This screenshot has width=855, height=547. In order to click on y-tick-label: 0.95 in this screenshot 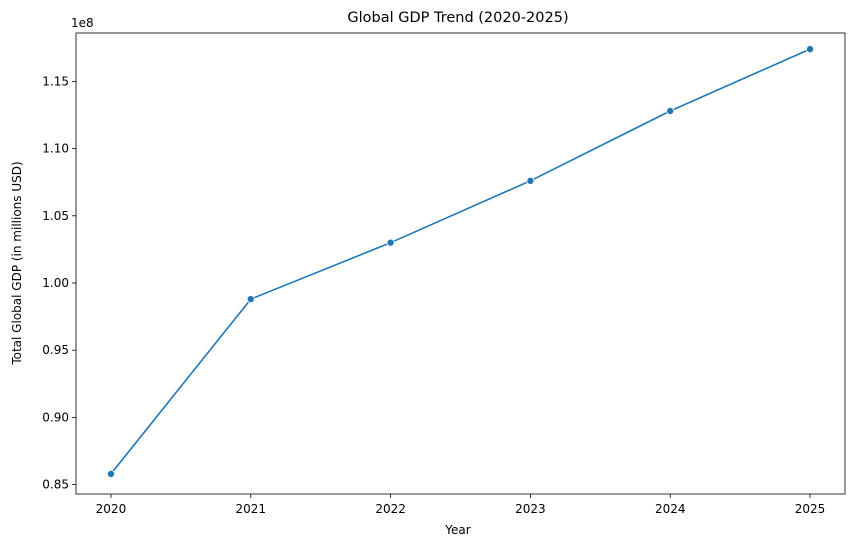, I will do `click(55, 350)`.